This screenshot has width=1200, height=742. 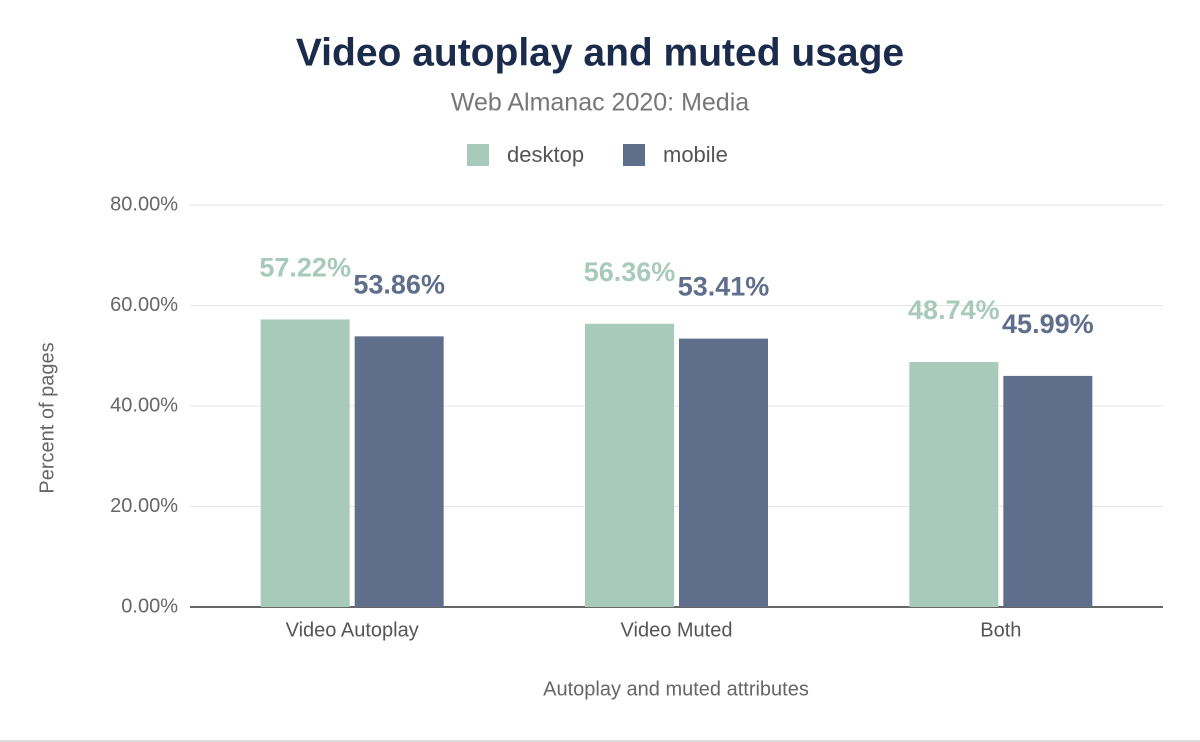 What do you see at coordinates (1048, 324) in the screenshot?
I see `value-label: 45.99%` at bounding box center [1048, 324].